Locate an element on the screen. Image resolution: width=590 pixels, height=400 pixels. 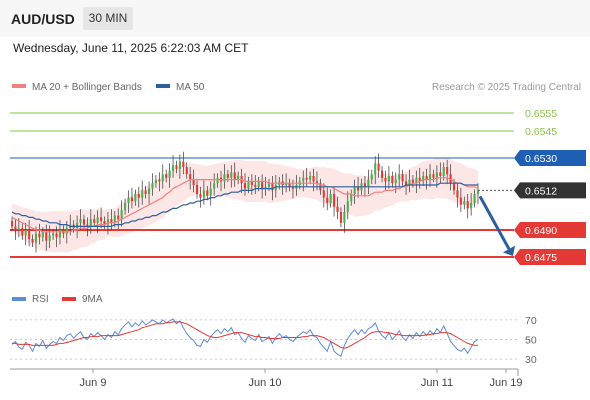
level-value: 0.6545 is located at coordinates (541, 132).